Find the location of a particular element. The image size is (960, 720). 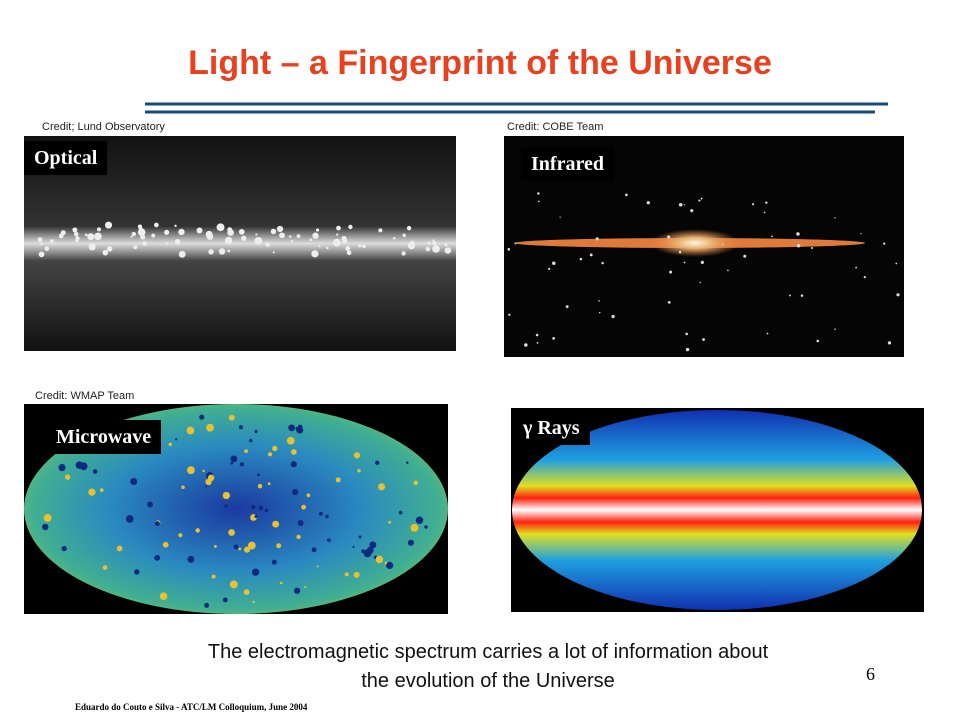

credit: Credit: WMAP Team is located at coordinates (85, 396).